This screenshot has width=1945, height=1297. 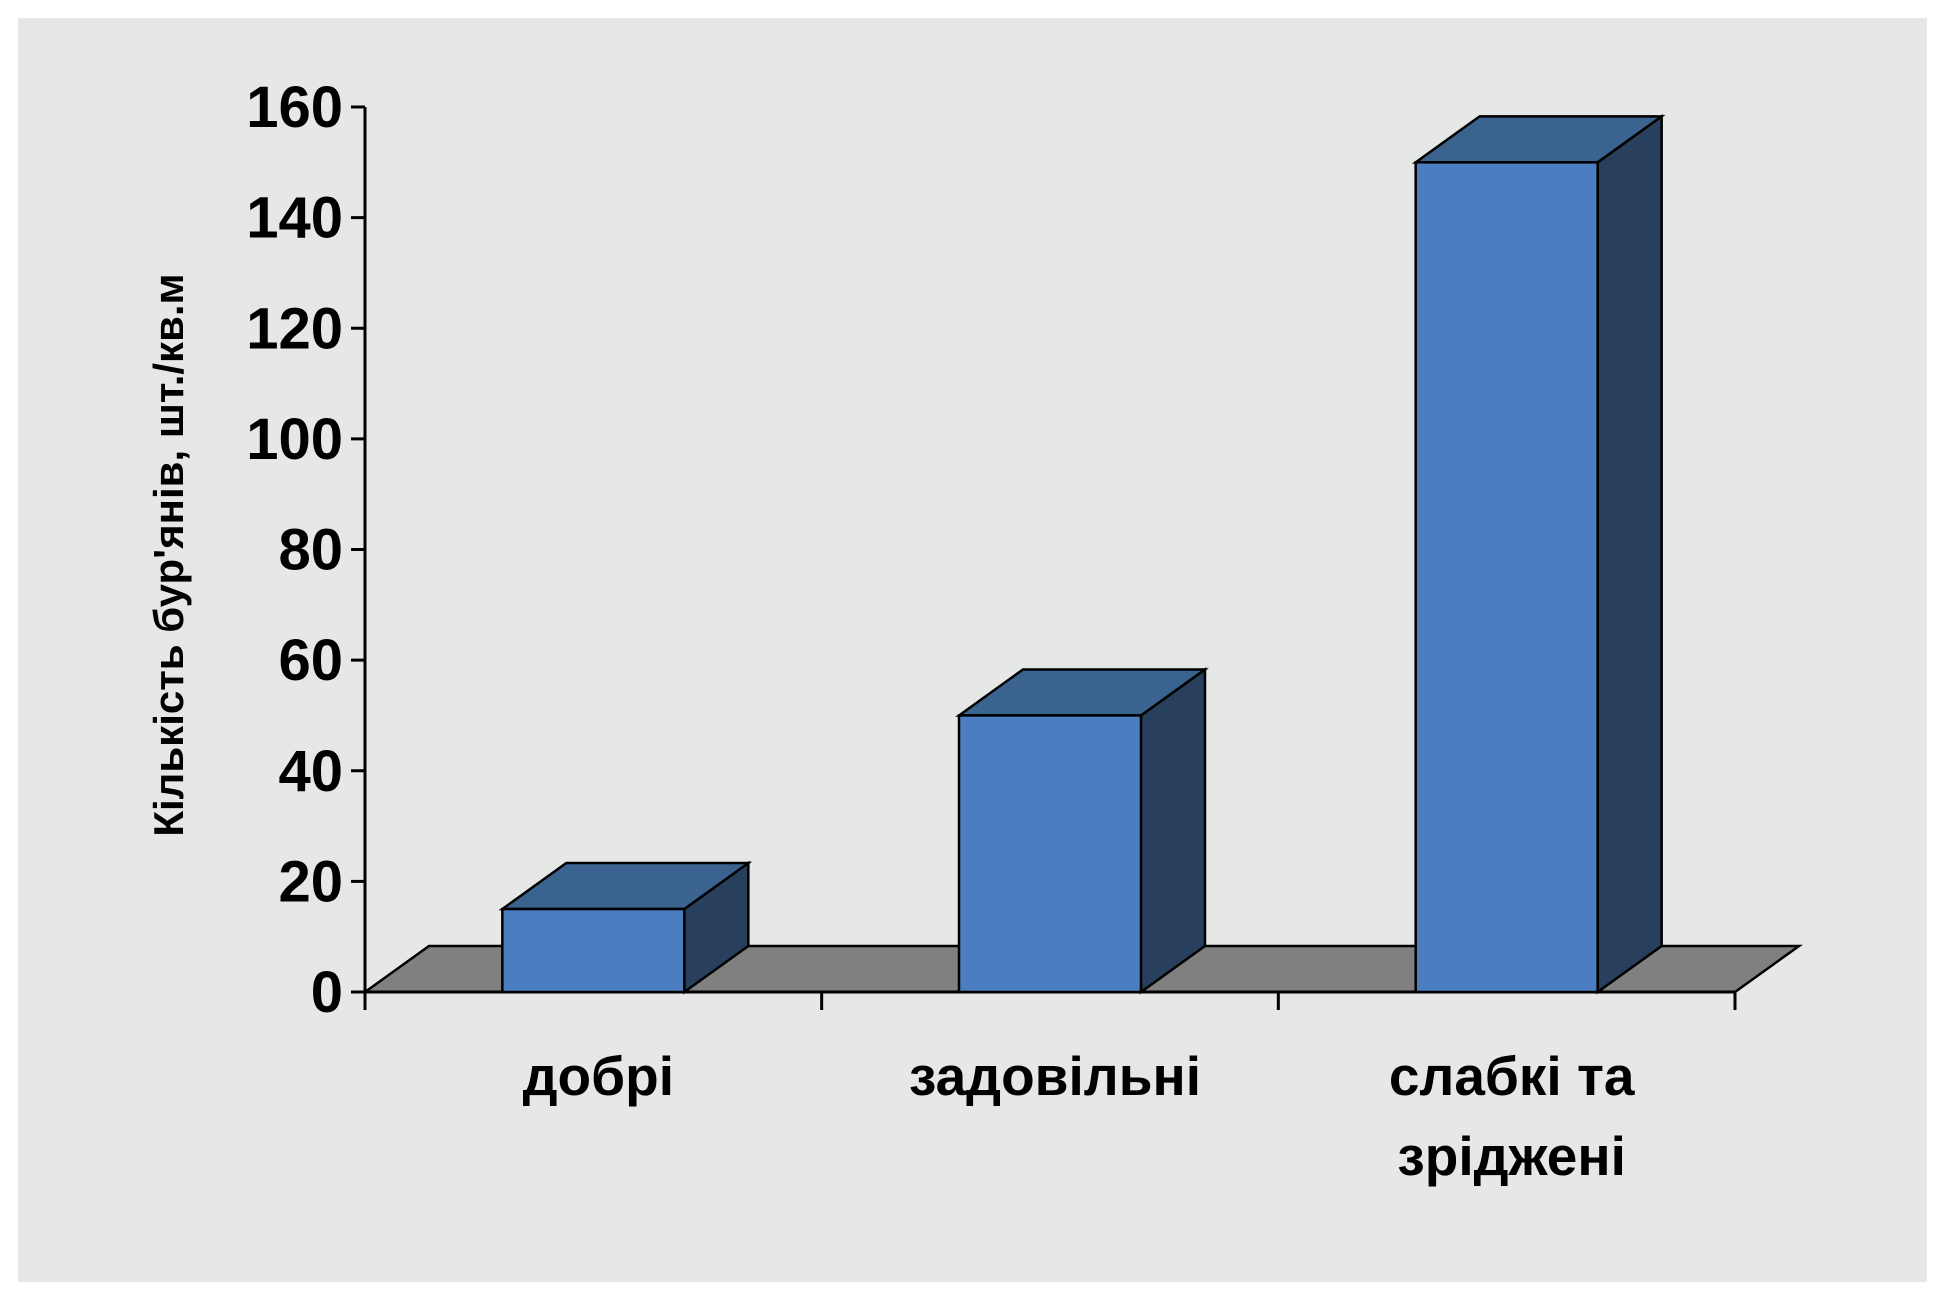 What do you see at coordinates (1512, 1116) in the screenshot?
I see `x-category-label: слабкі та зріджені` at bounding box center [1512, 1116].